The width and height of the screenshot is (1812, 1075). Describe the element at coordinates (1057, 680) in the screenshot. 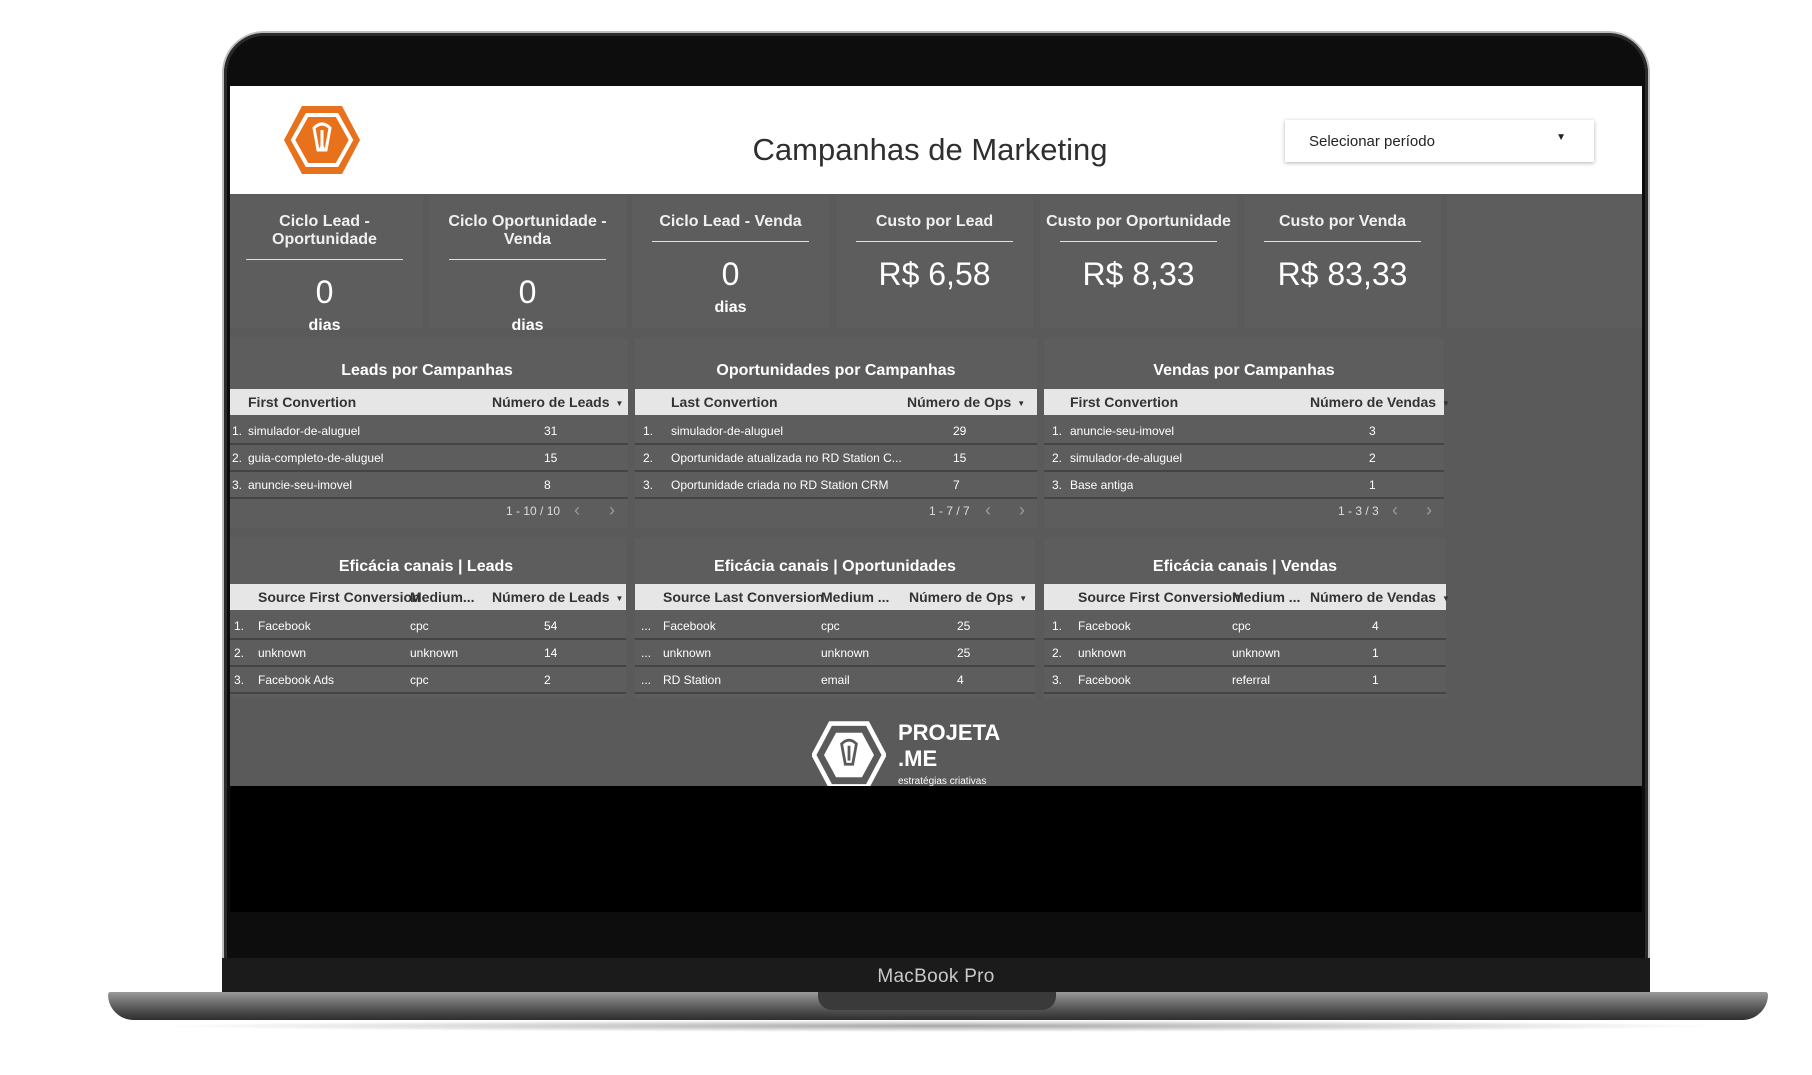

I see `row-index: 3.` at that location.